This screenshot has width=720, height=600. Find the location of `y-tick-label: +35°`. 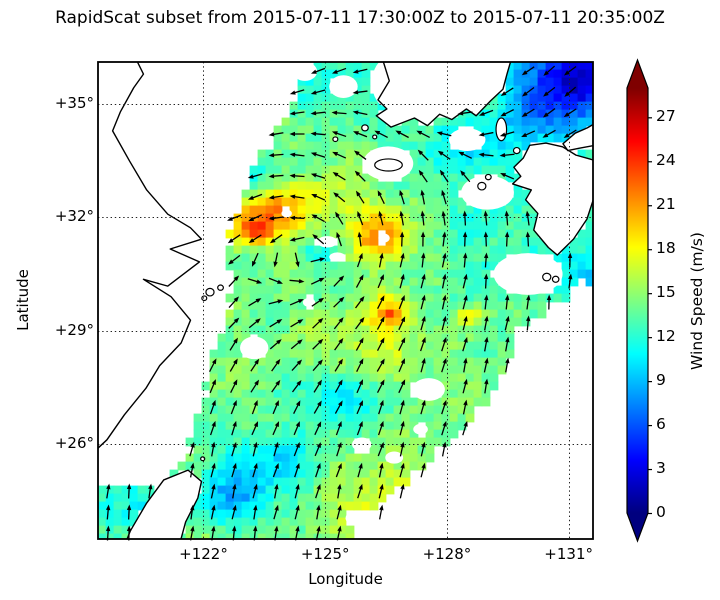

y-tick-label: +35° is located at coordinates (74, 102).